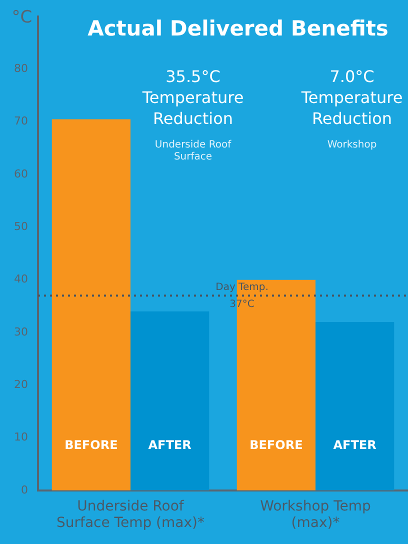 This screenshot has width=408, height=544. Describe the element at coordinates (170, 445) in the screenshot. I see `series-label: AFTER` at that location.